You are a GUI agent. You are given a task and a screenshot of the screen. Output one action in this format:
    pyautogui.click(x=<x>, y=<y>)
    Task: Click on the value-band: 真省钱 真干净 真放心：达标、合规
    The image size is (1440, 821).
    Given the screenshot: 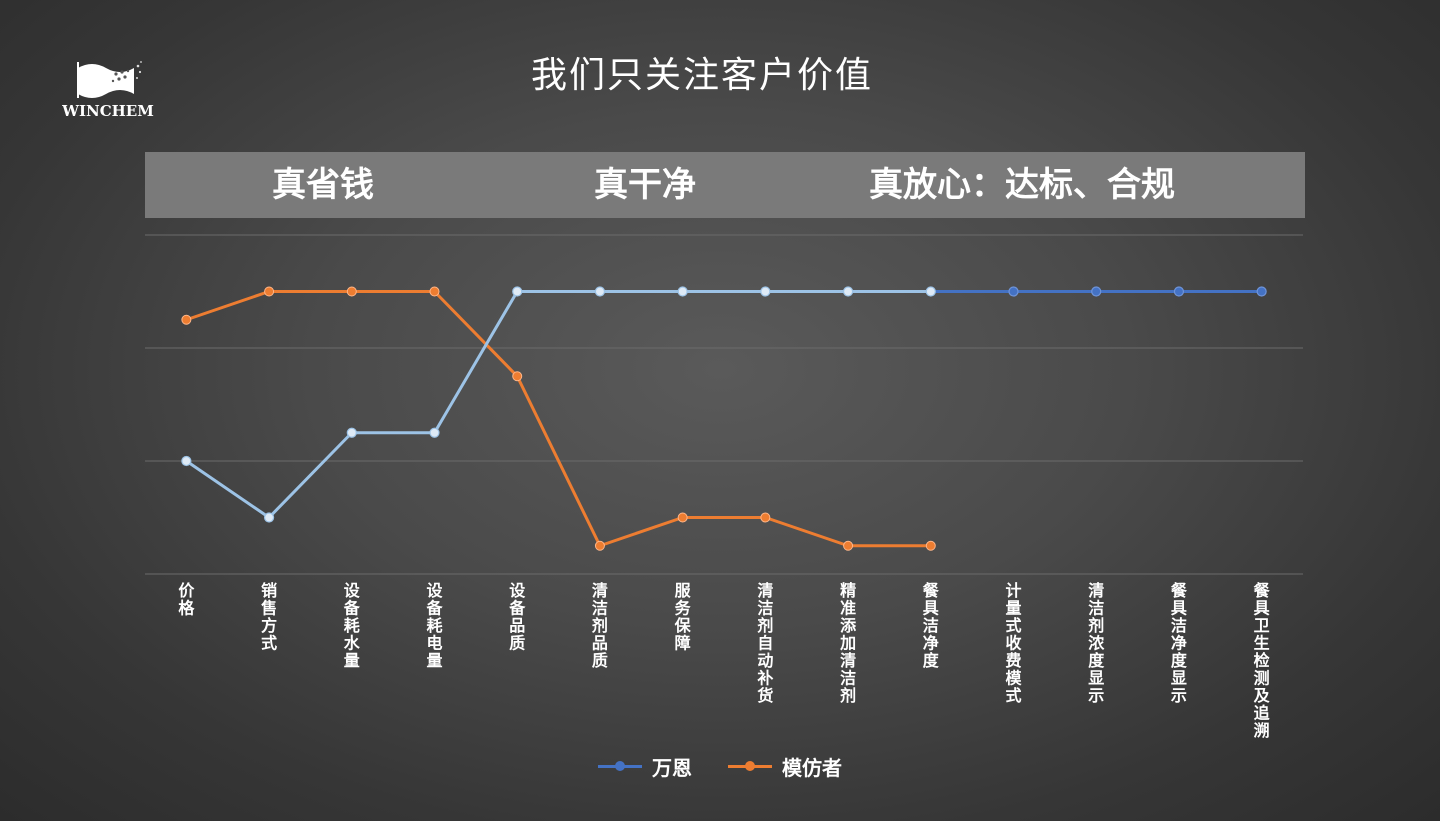 What is the action you would take?
    pyautogui.click(x=725, y=185)
    